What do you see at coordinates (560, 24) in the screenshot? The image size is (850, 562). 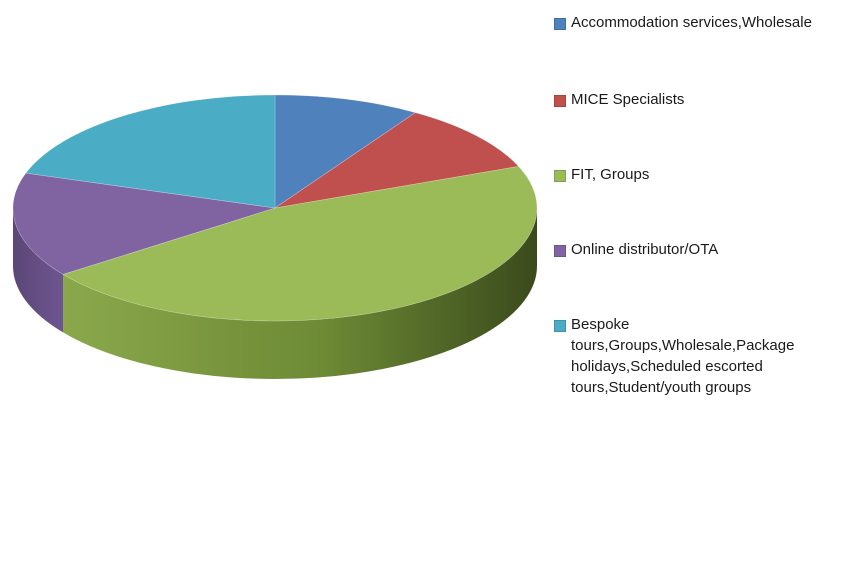 I see `legend-swatch-accommodation` at bounding box center [560, 24].